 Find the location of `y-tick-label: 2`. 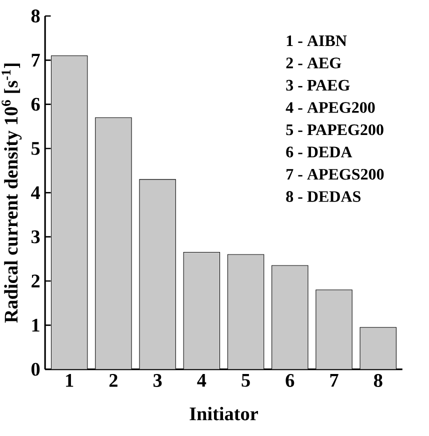

y-tick-label: 2 is located at coordinates (36, 281).